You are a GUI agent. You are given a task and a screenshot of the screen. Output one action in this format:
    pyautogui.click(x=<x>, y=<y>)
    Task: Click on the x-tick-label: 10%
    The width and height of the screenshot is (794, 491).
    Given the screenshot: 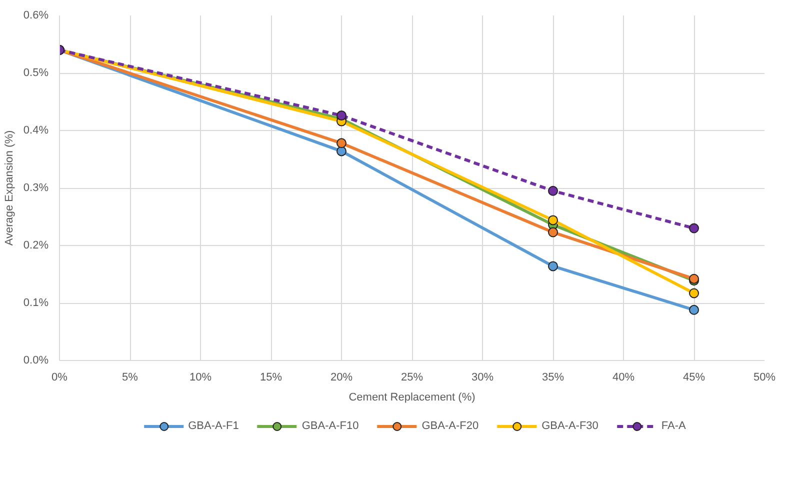 What is the action you would take?
    pyautogui.click(x=200, y=378)
    